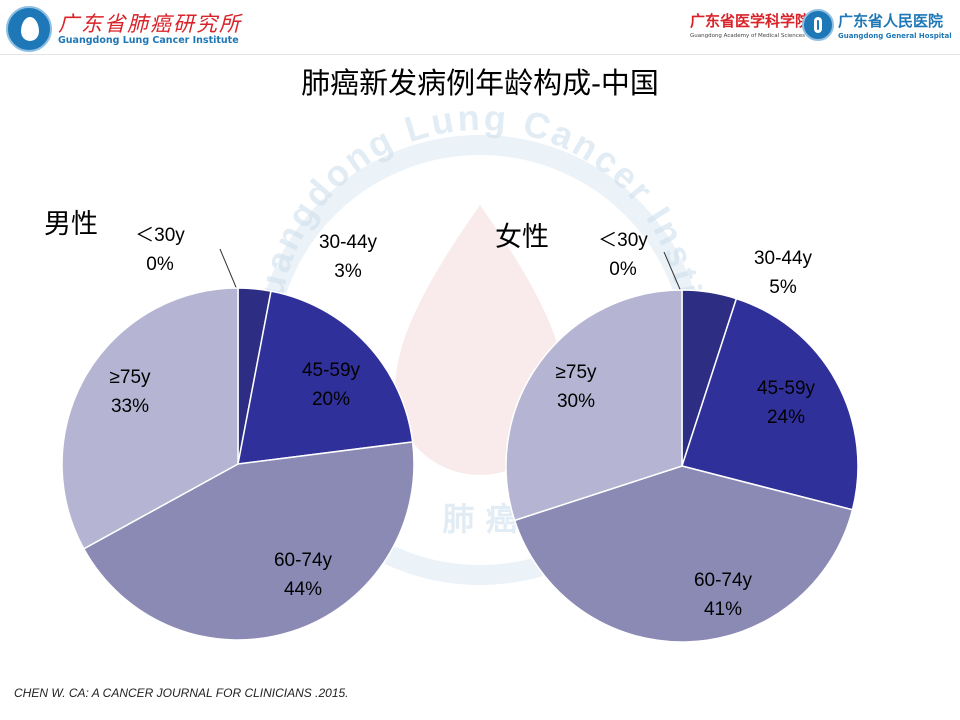  I want to click on lung-institute-emblem-icon, so click(29, 29).